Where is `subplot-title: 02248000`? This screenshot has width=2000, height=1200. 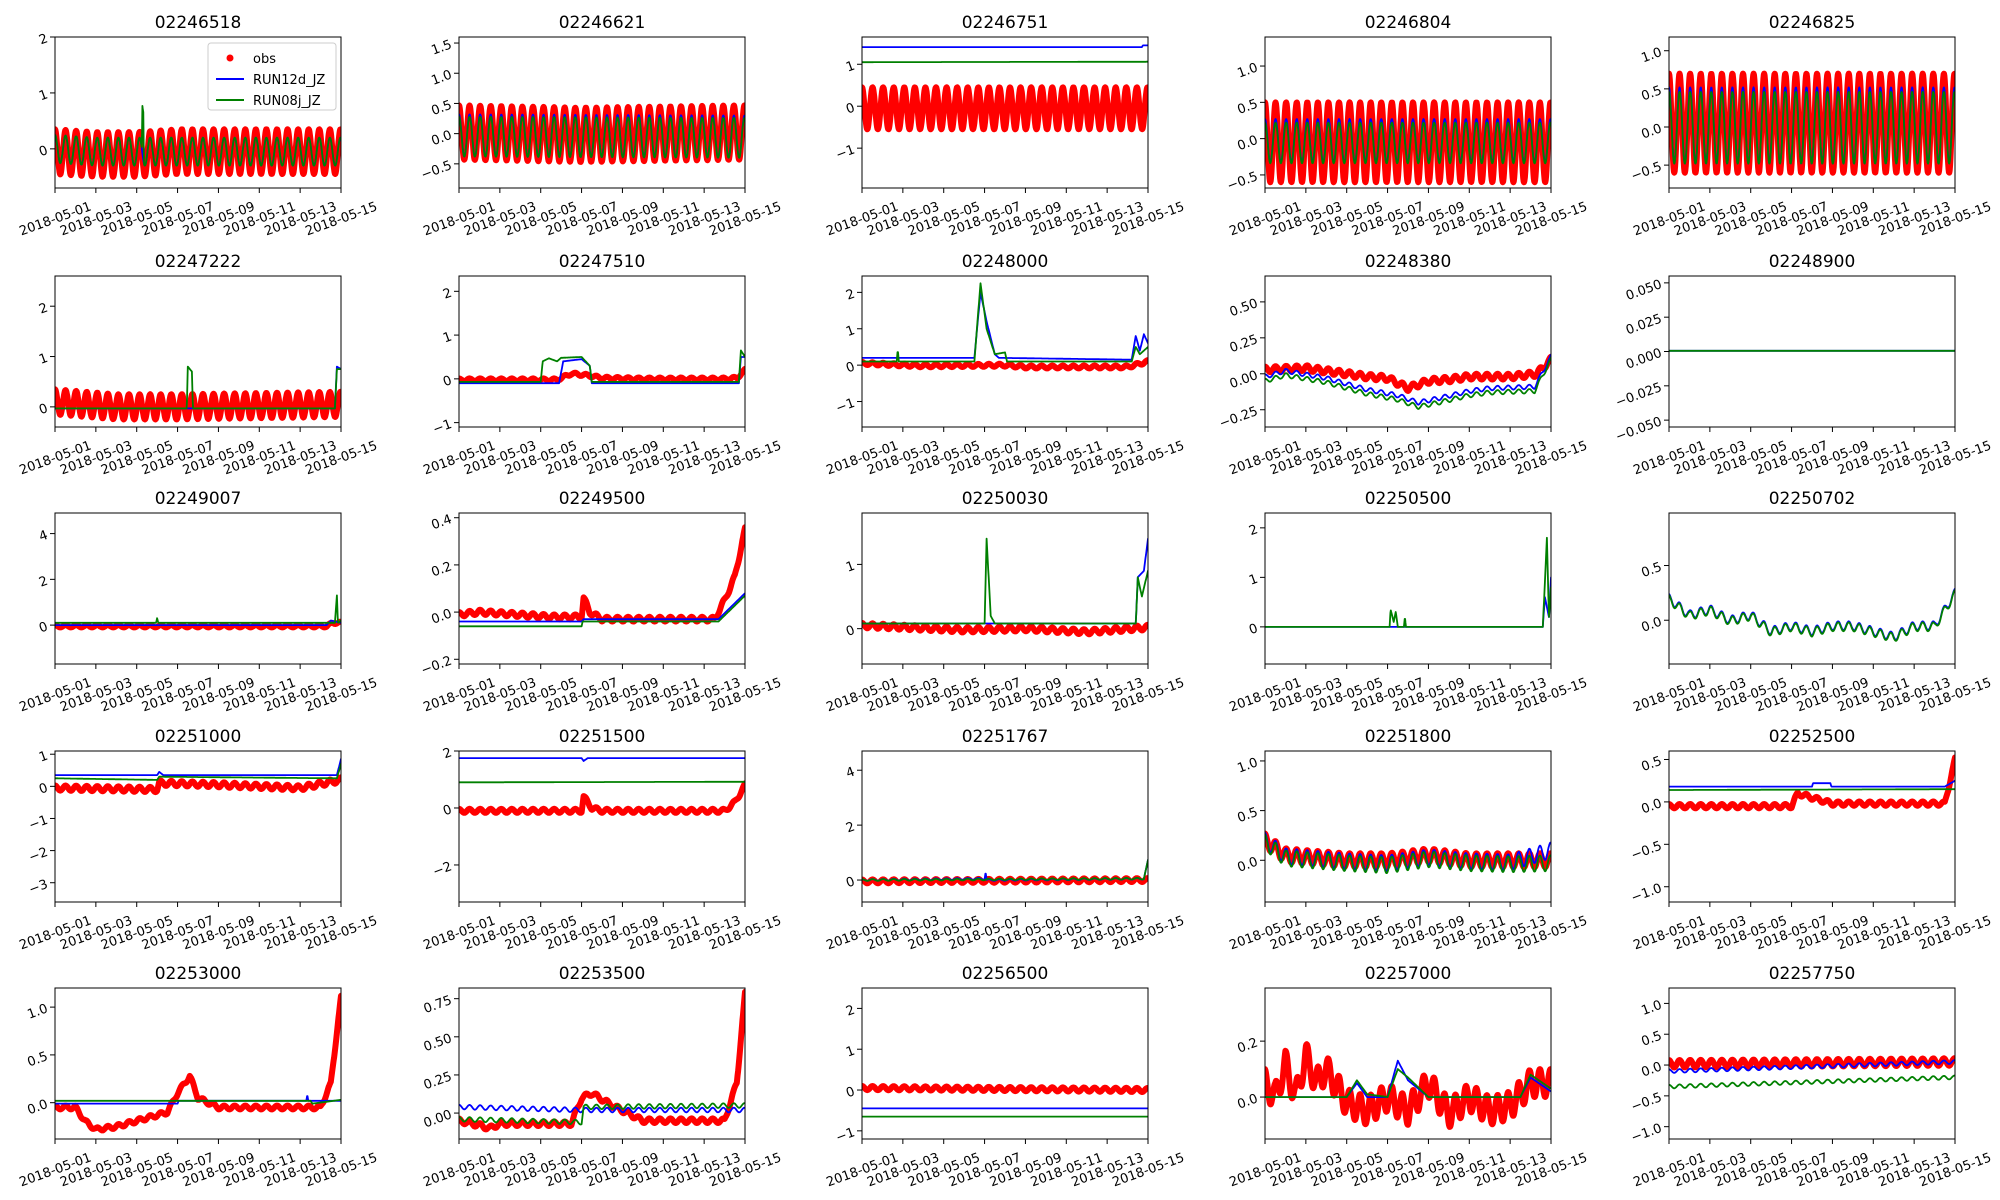 subplot-title: 02248000 is located at coordinates (1005, 262).